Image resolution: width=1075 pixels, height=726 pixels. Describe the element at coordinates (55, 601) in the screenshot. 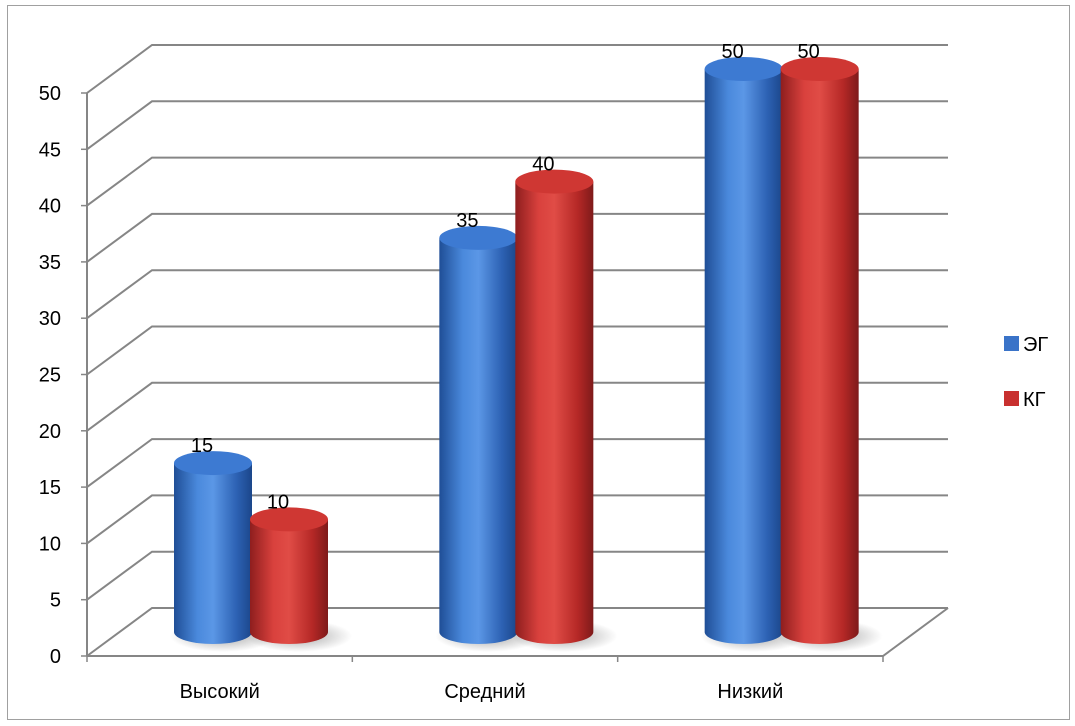

I see `y-tick-label: 5` at that location.